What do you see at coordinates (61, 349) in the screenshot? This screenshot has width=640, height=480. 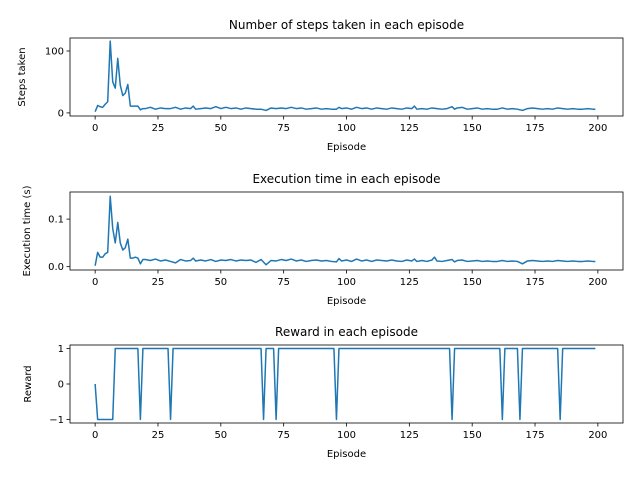 I see `y-tick-label: 1` at bounding box center [61, 349].